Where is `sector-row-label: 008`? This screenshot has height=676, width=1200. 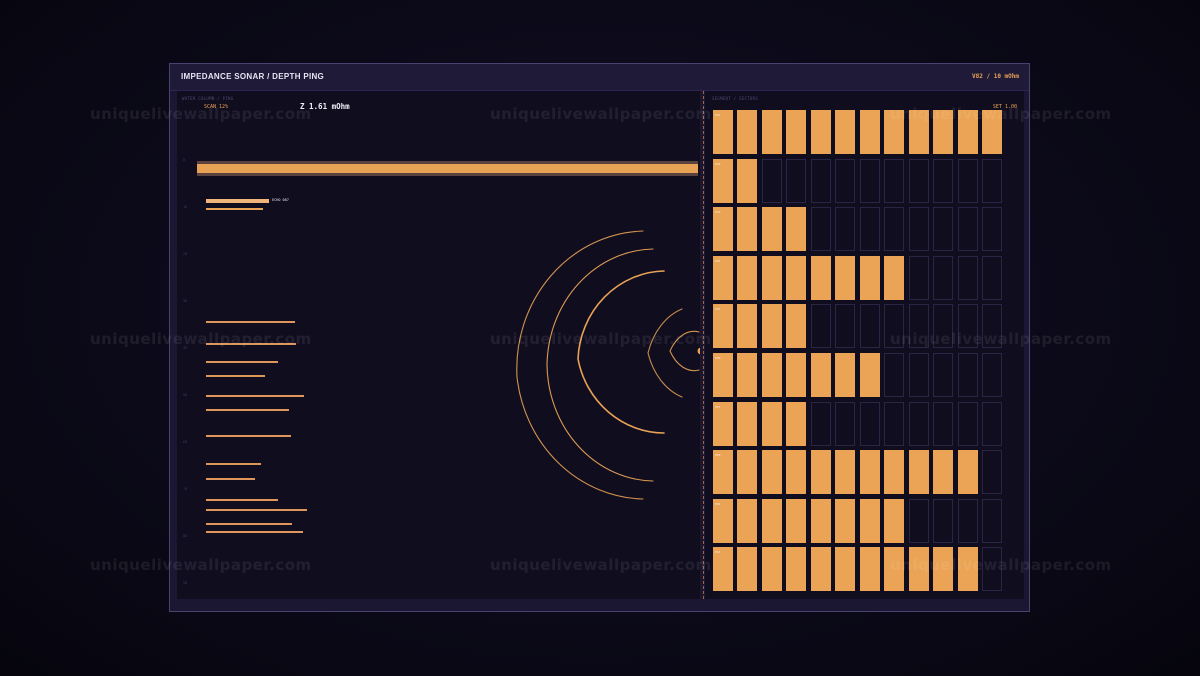
sector-row-label: 008 is located at coordinates (718, 455).